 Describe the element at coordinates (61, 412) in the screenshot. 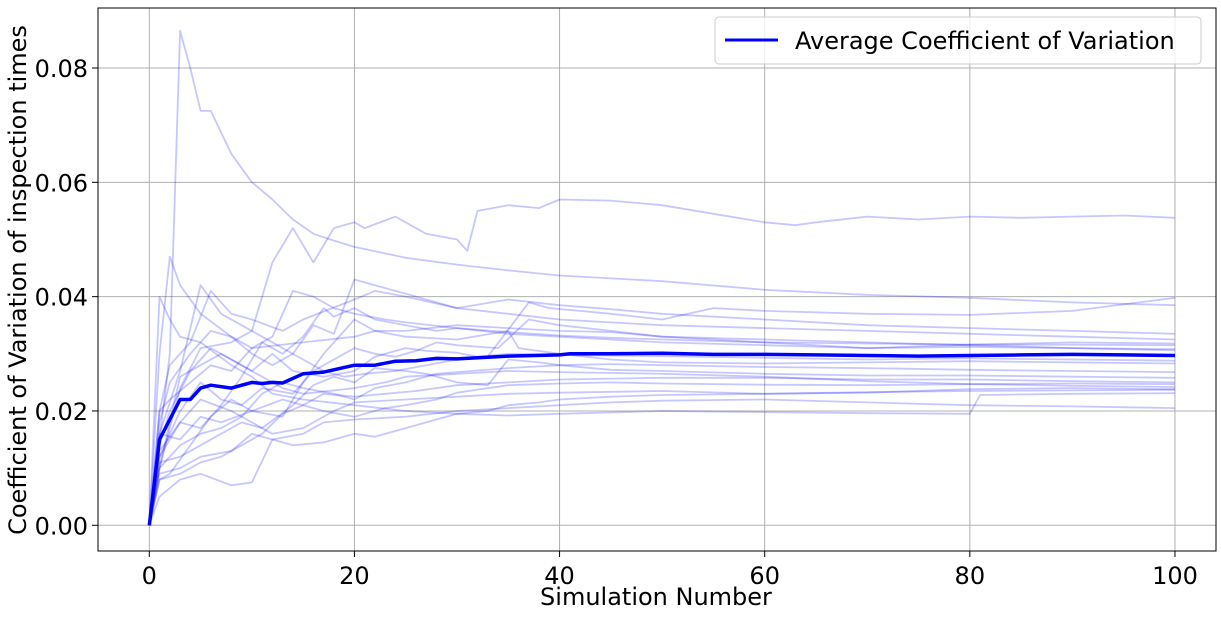

I see `y-tick-label: 0.02` at that location.